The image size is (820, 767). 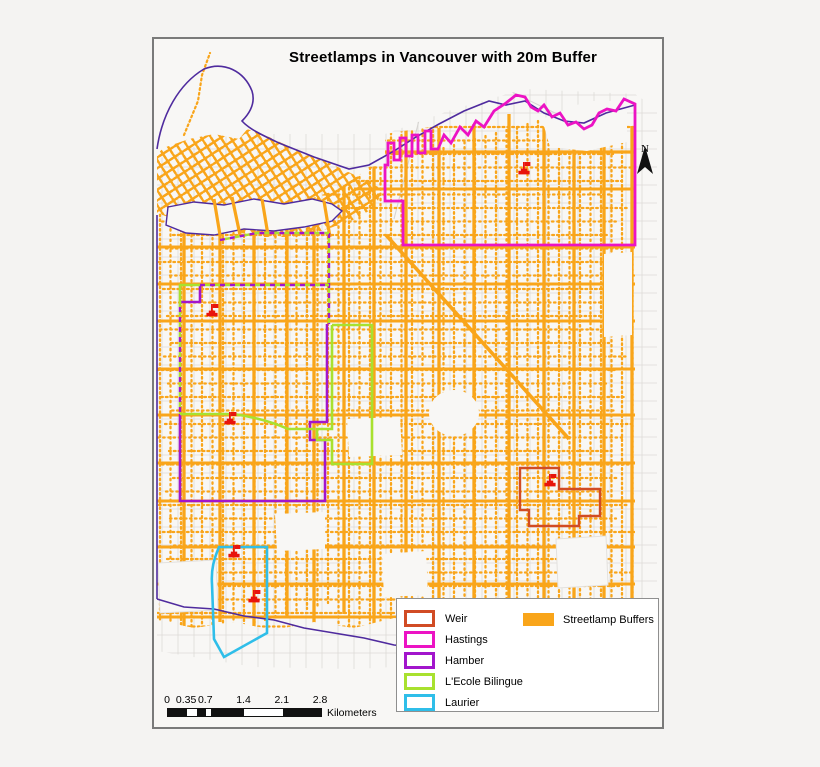 I want to click on weir-boundary, so click(x=560, y=497).